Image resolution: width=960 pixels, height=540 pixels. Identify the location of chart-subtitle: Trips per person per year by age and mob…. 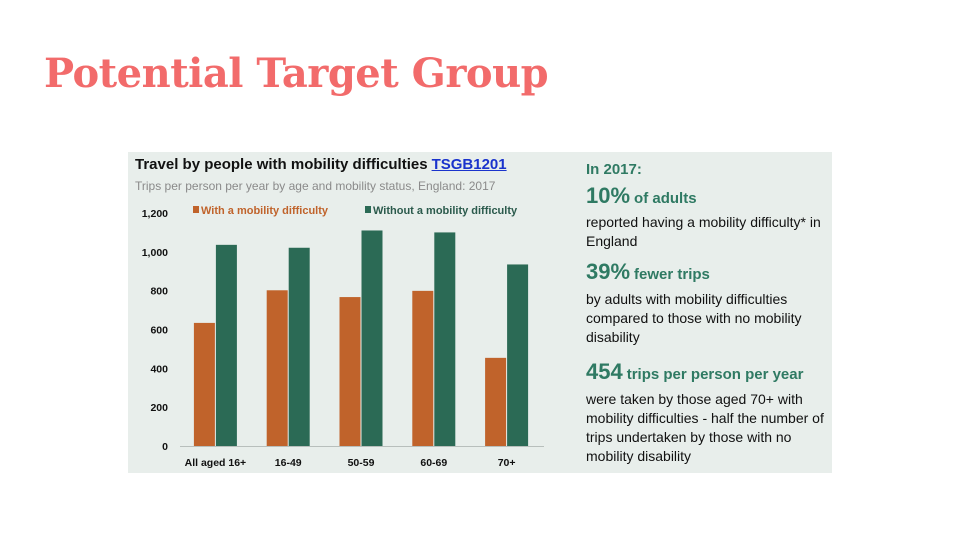
(315, 186).